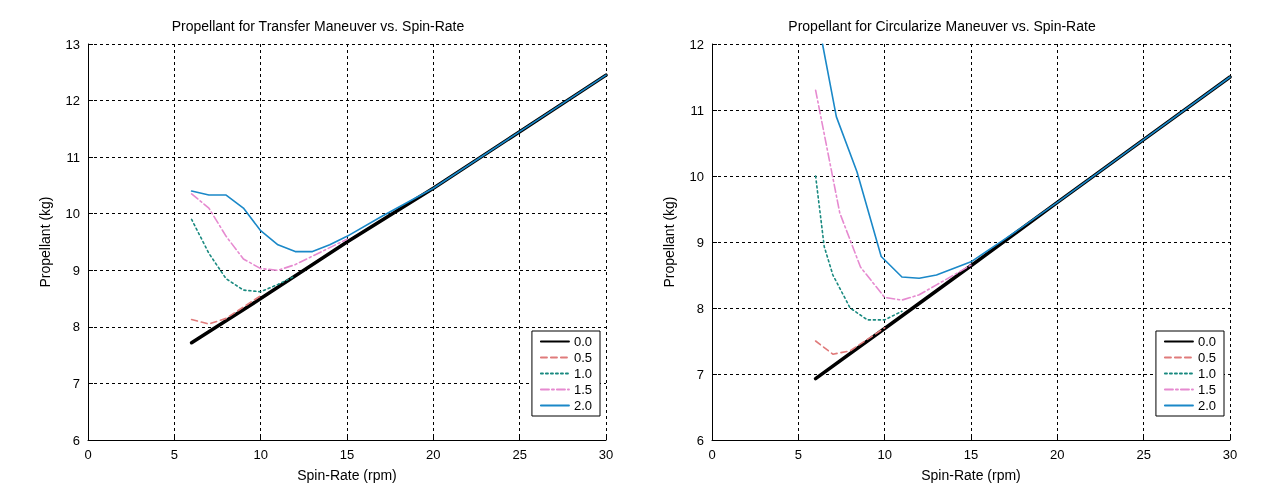 This screenshot has height=502, width=1264. I want to click on y-tick-label: 13, so click(72, 44).